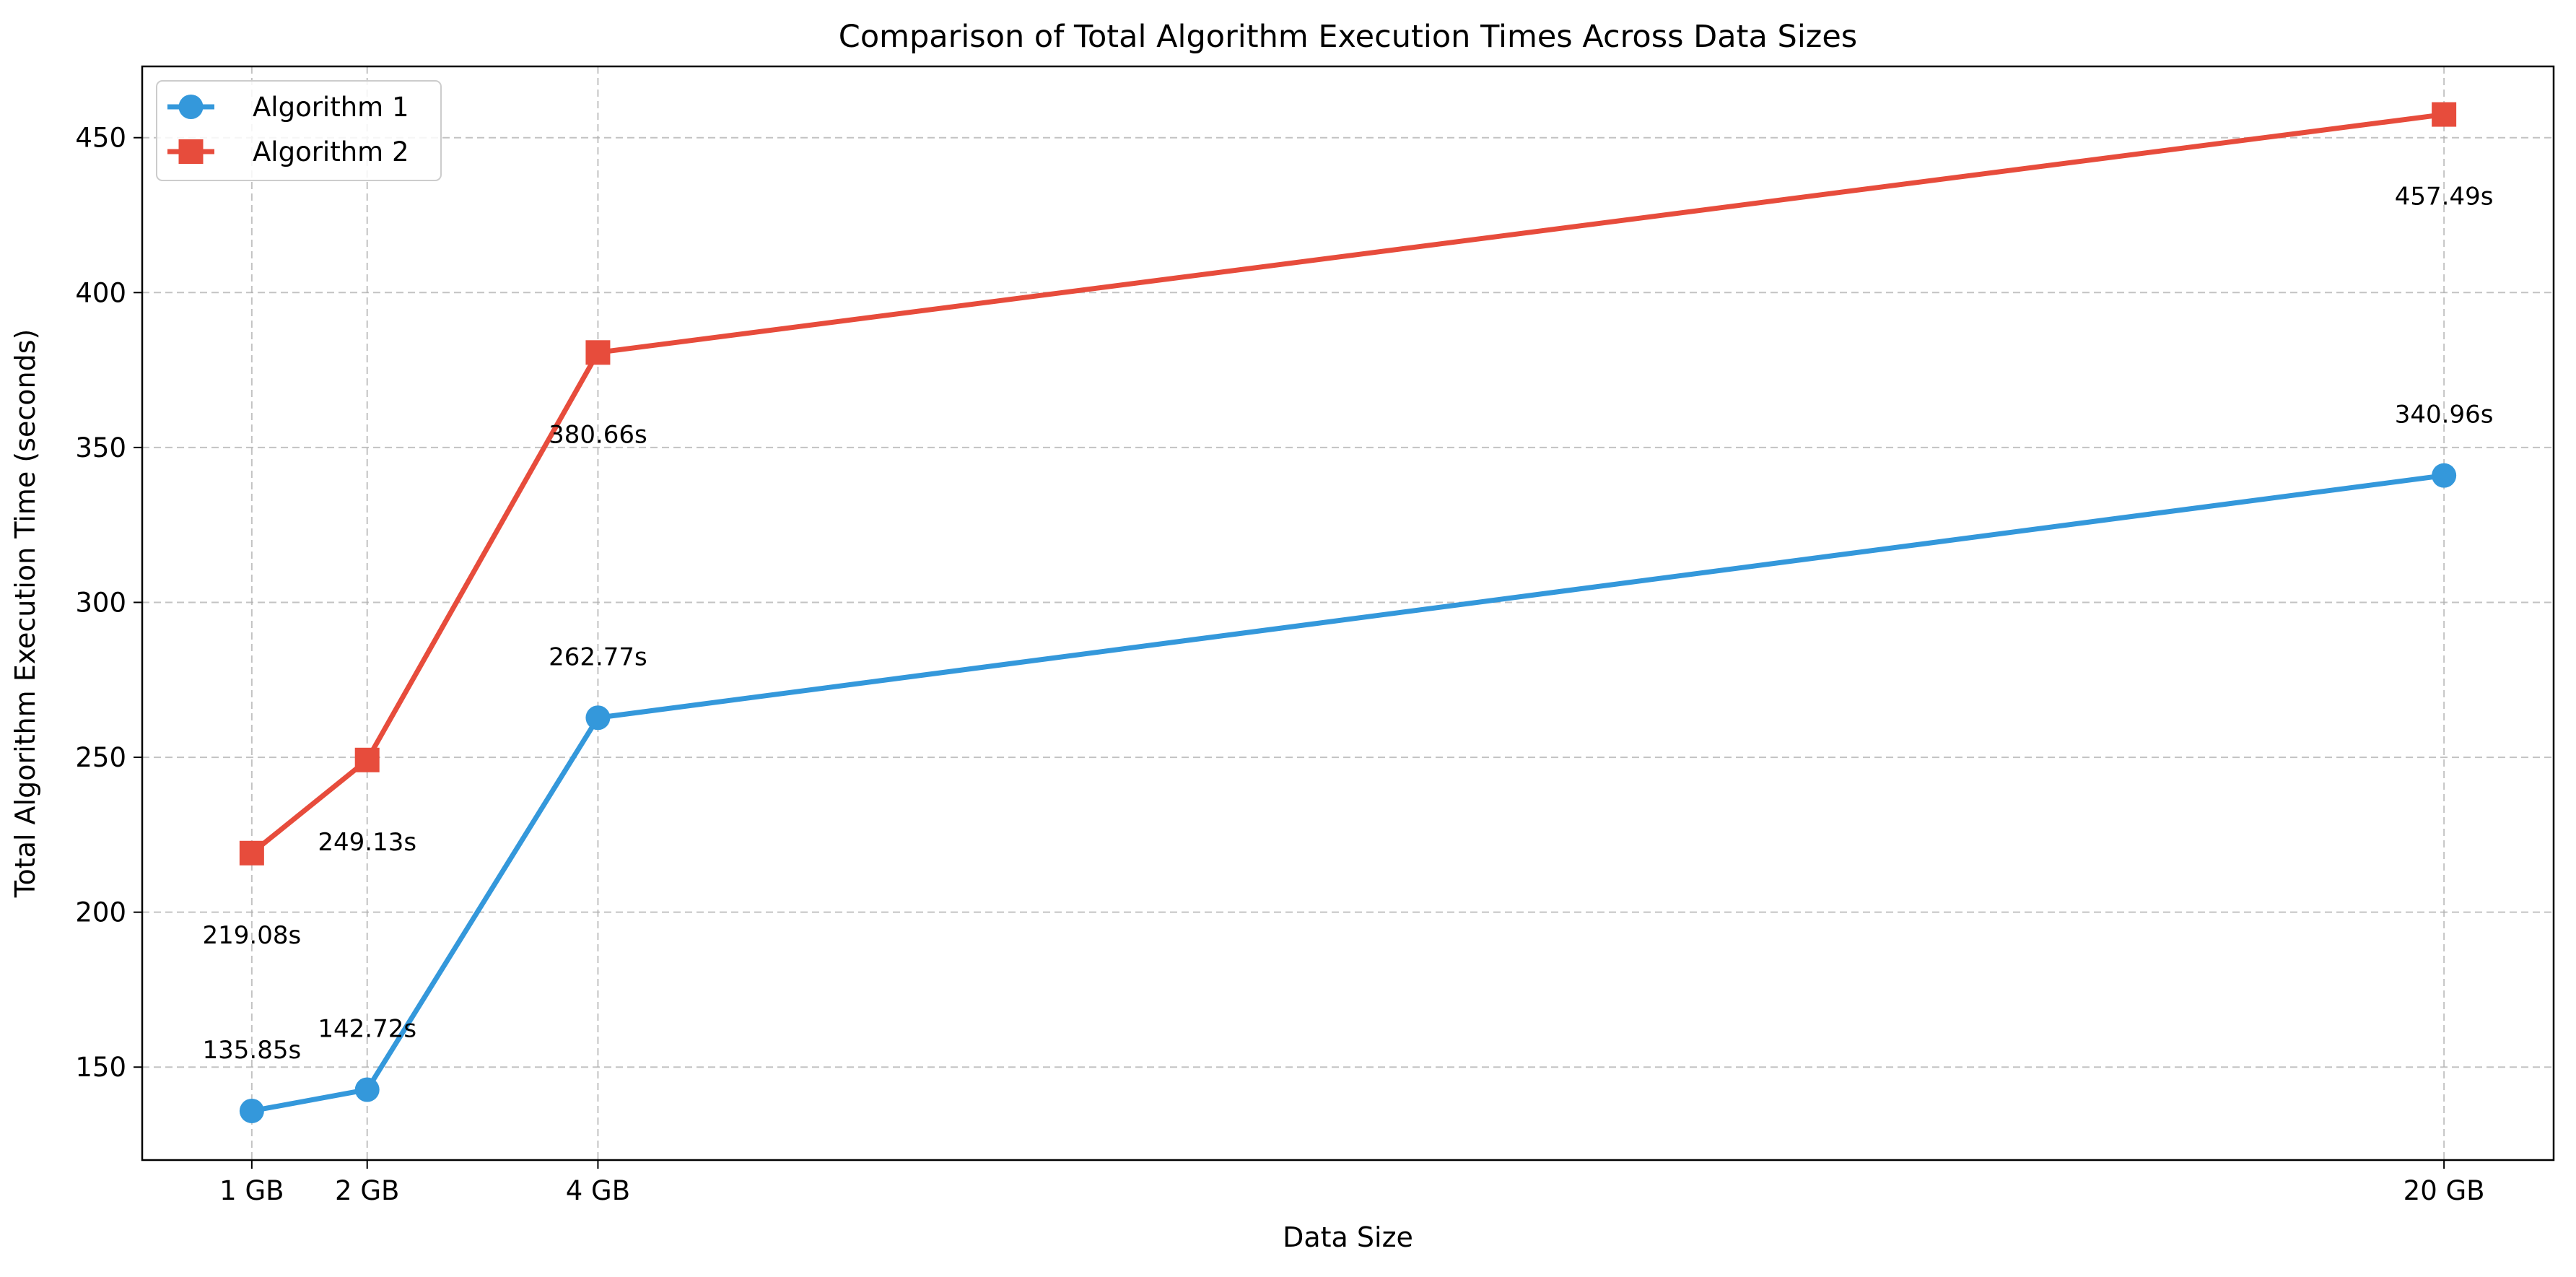 Image resolution: width=2576 pixels, height=1277 pixels. I want to click on data-label: 457.49s, so click(2444, 197).